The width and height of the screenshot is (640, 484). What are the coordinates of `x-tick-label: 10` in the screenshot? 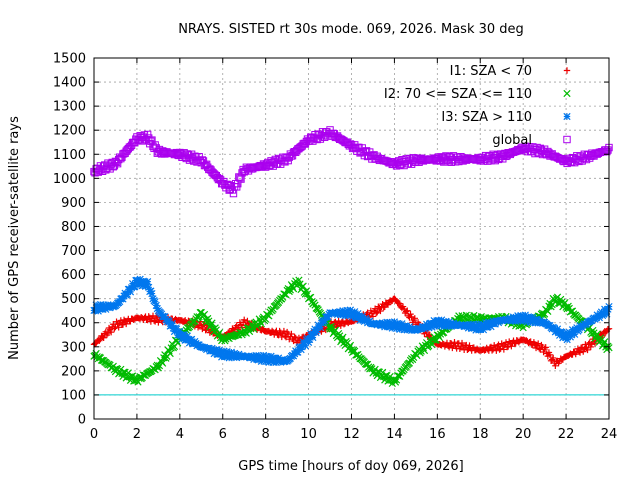 It's located at (308, 434).